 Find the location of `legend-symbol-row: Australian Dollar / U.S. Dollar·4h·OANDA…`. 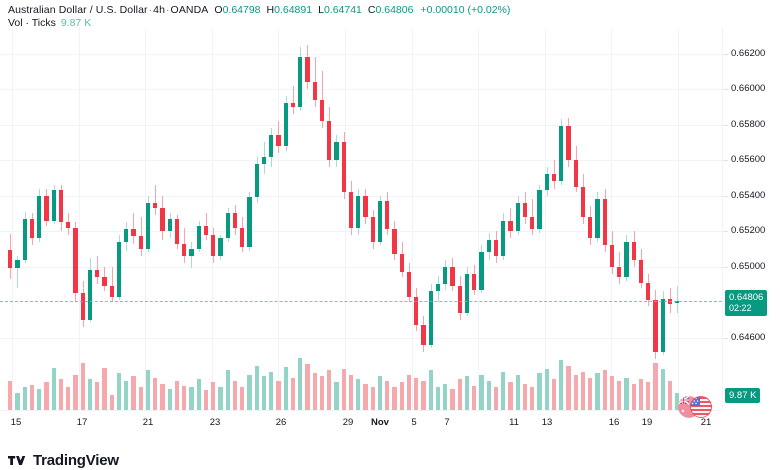

legend-symbol-row: Australian Dollar / U.S. Dollar·4h·OANDA… is located at coordinates (259, 10).